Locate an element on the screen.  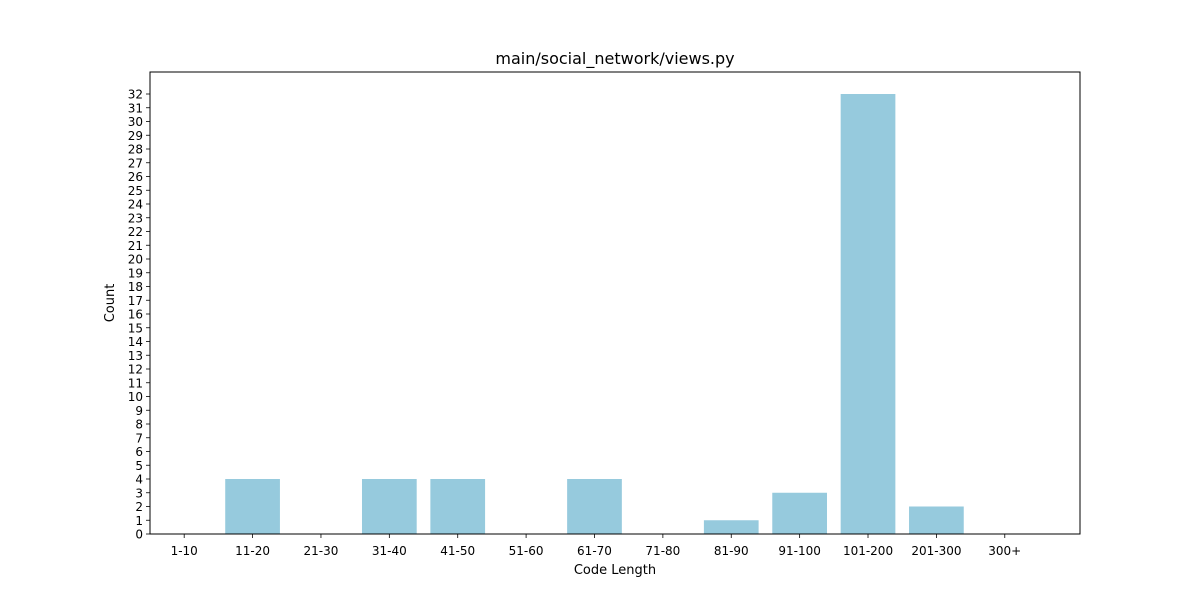
x-tick-label: 1-10 is located at coordinates (184, 551).